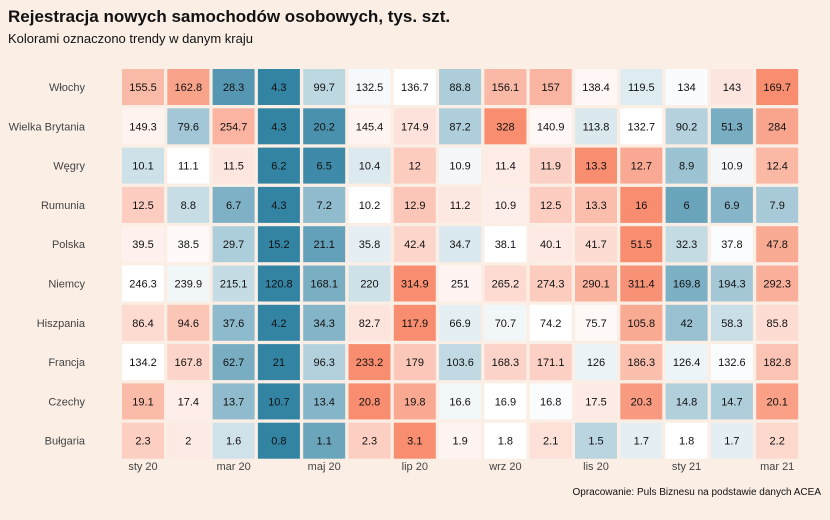 The height and width of the screenshot is (520, 830). I want to click on cell-value-label: 86.4, so click(142, 324).